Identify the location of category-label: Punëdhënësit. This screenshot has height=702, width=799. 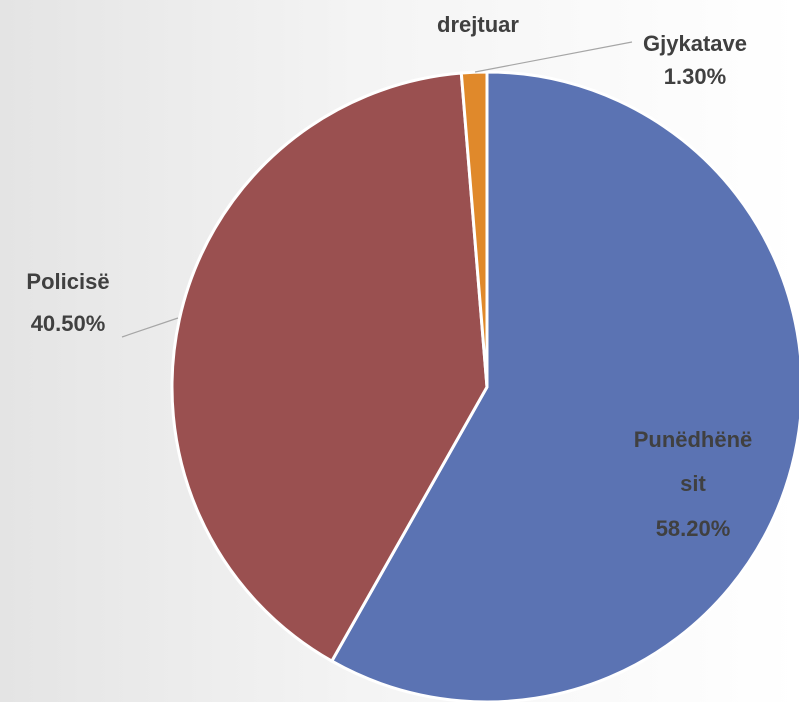
(693, 461).